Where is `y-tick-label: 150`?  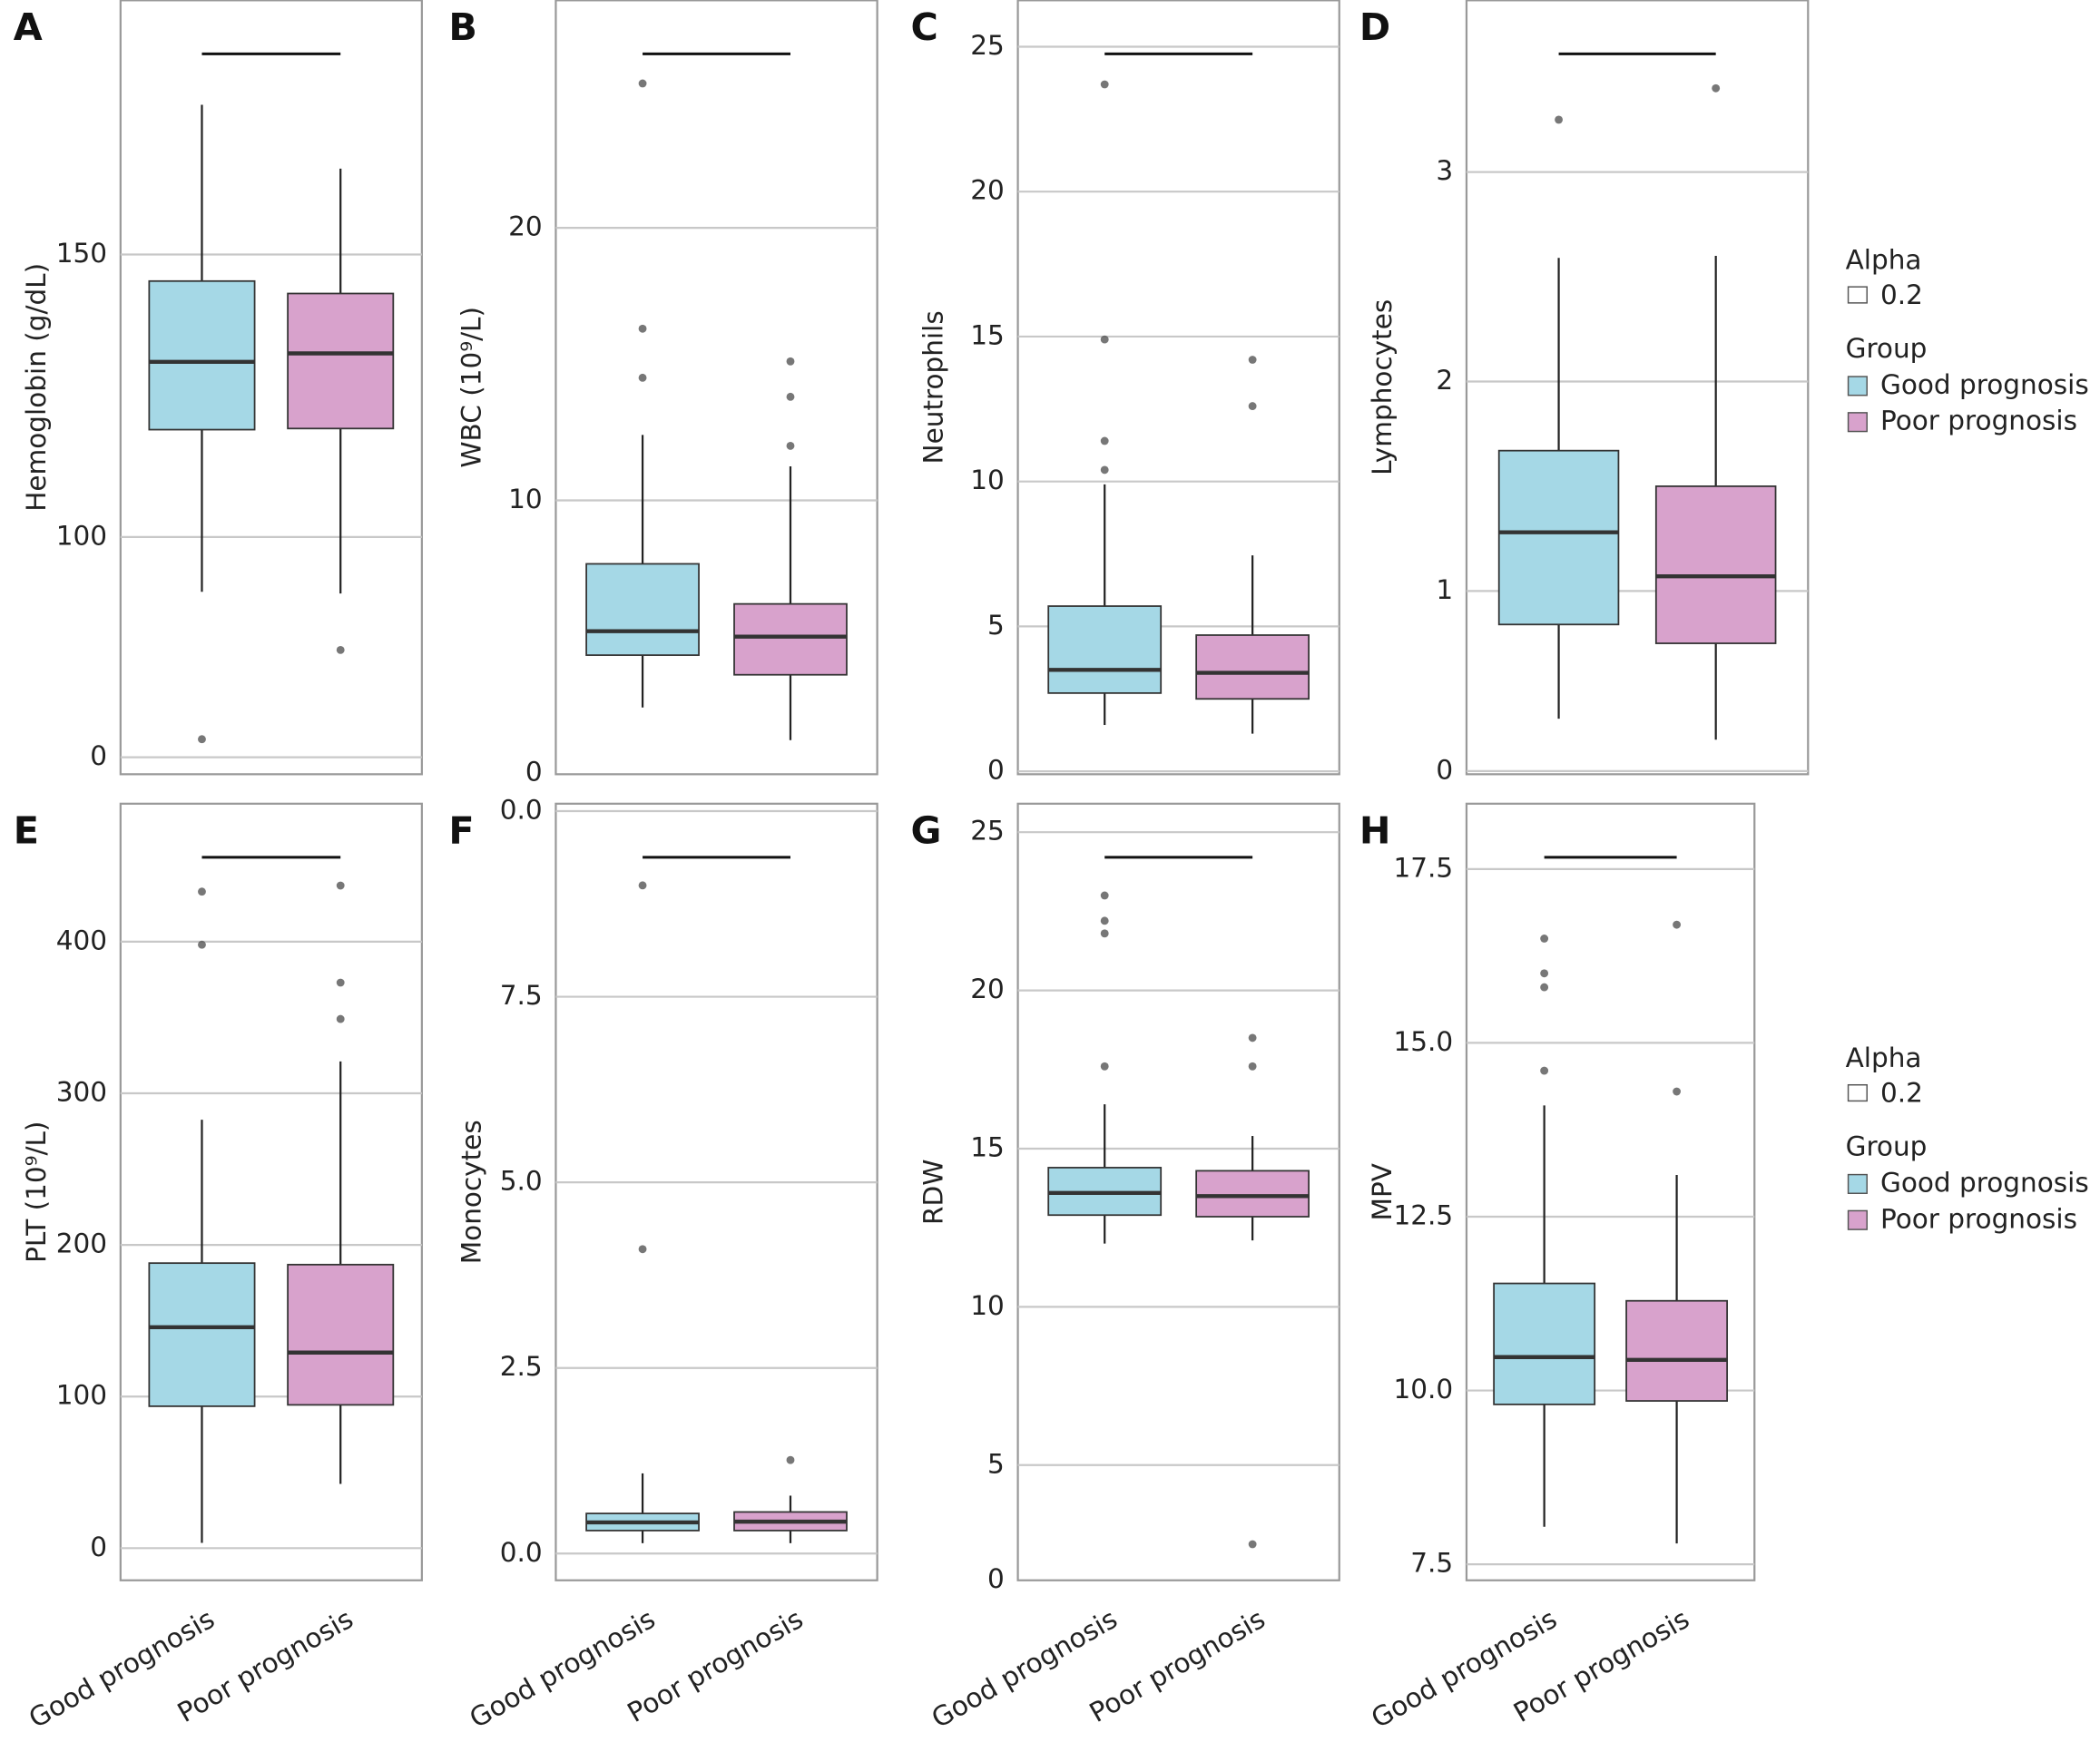 y-tick-label: 150 is located at coordinates (81, 254).